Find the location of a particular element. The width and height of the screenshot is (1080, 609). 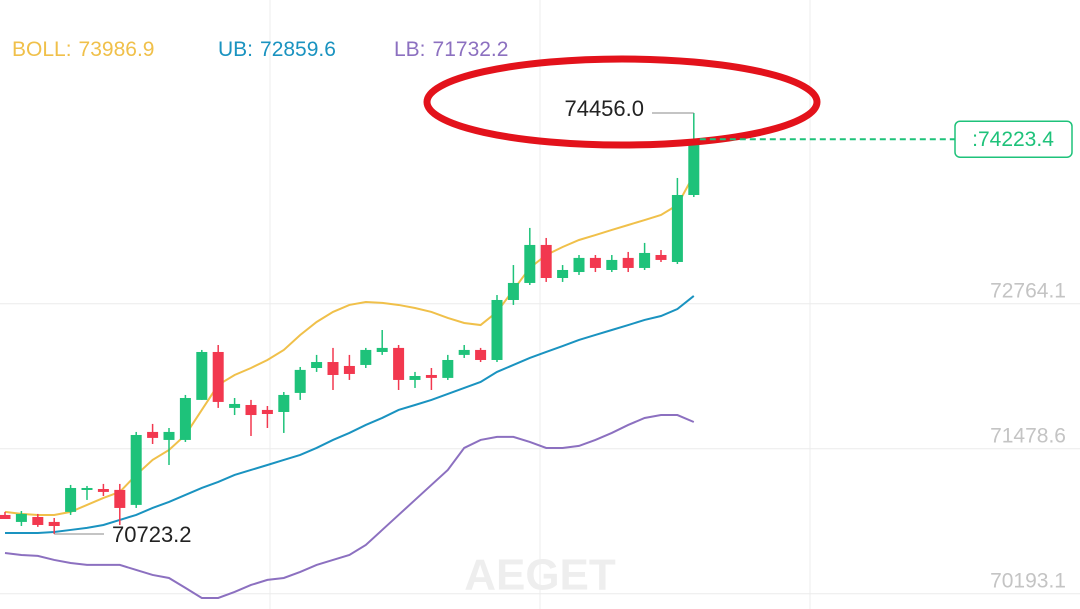

max-label: 74456.0 is located at coordinates (604, 108).